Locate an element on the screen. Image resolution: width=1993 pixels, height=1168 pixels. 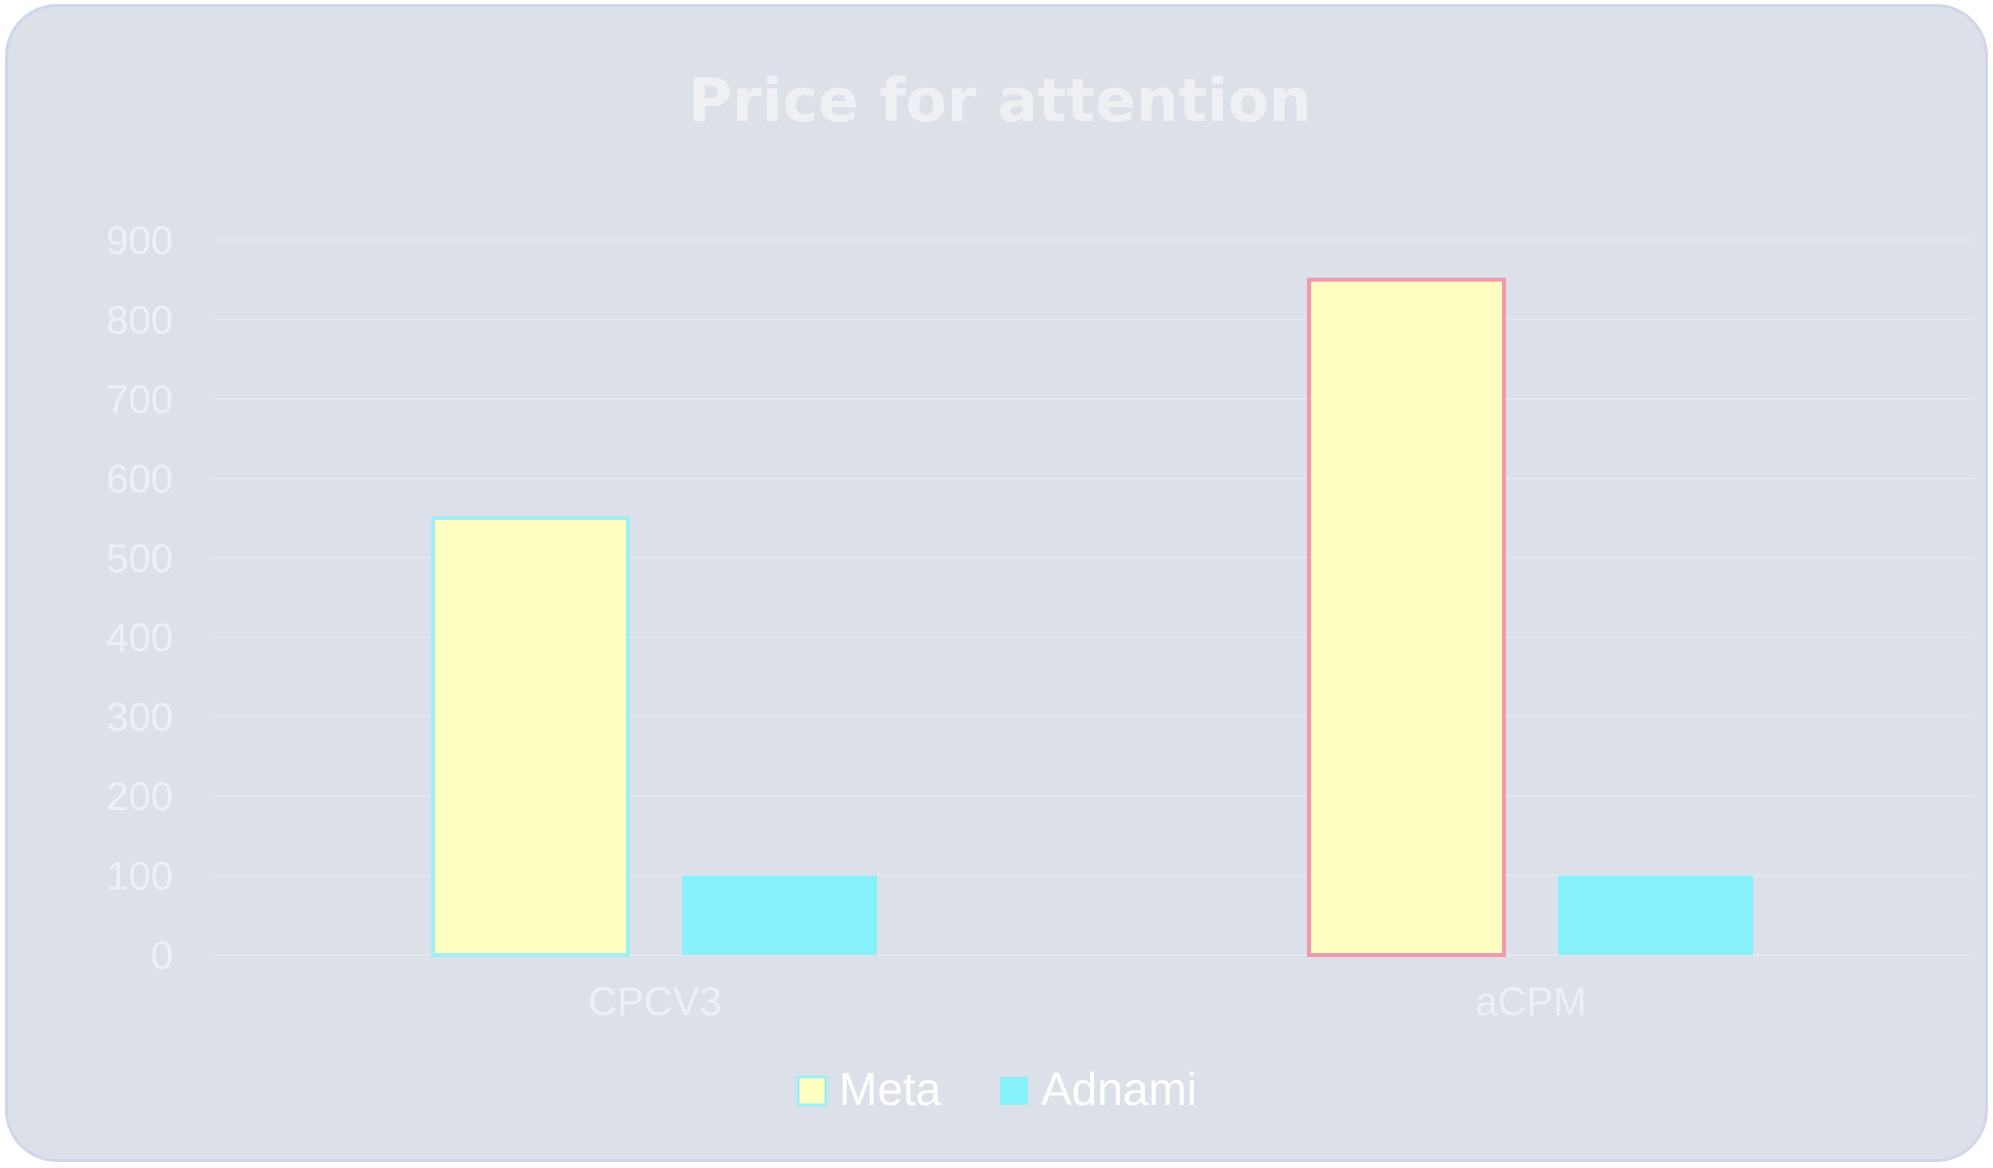
x-tick-label: CPCV3 is located at coordinates (654, 1002).